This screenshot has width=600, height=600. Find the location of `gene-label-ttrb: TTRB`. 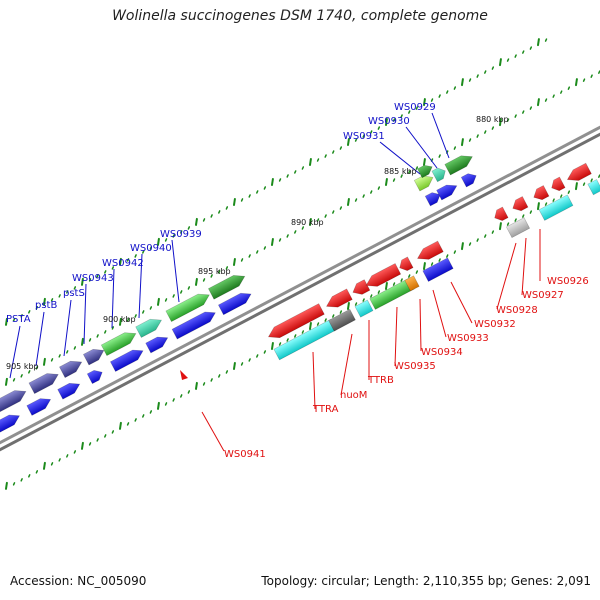

gene-label-ttrb: TTRB is located at coordinates (380, 380).